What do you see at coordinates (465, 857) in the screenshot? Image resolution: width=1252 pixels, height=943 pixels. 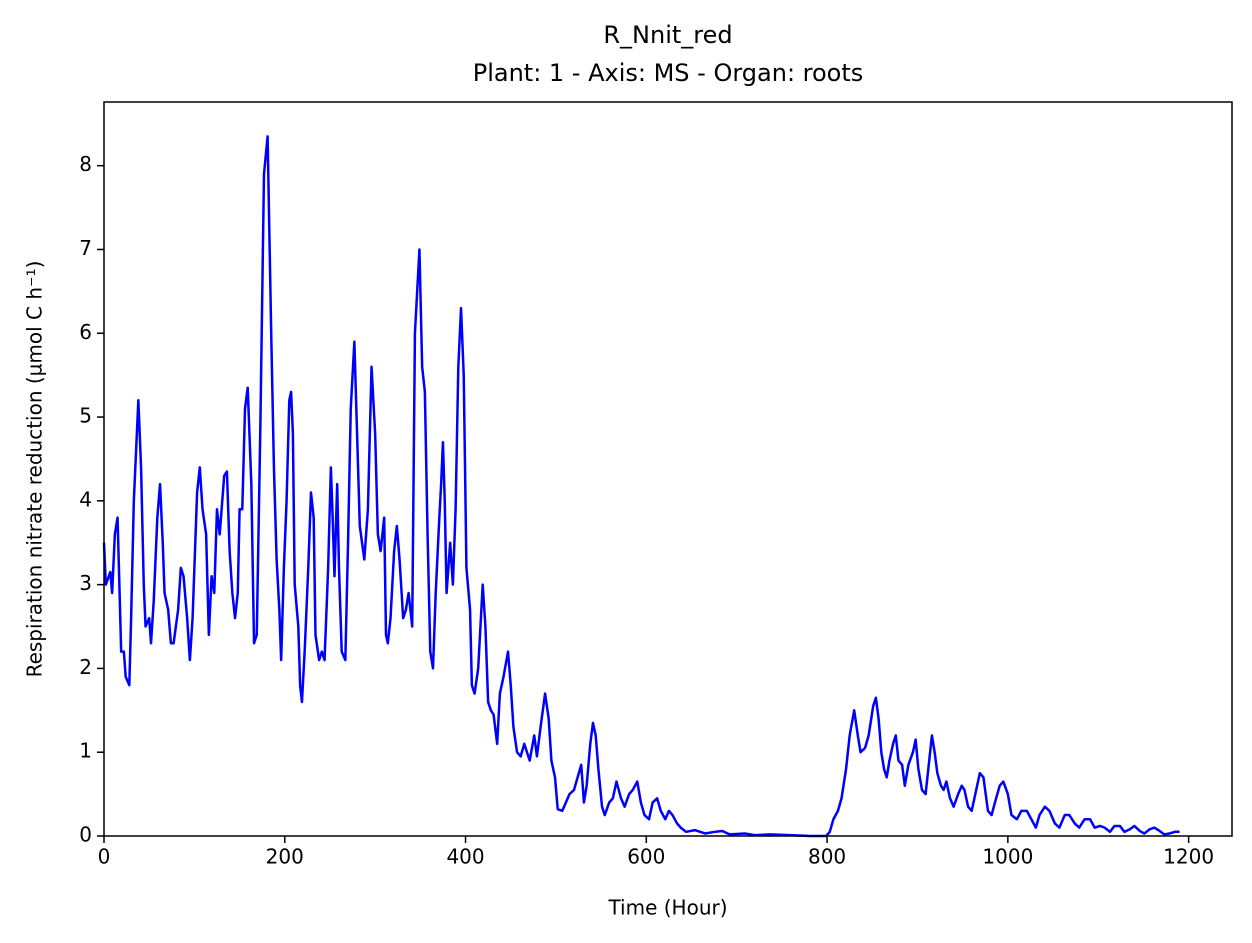 I see `x-tick-label: 400` at bounding box center [465, 857].